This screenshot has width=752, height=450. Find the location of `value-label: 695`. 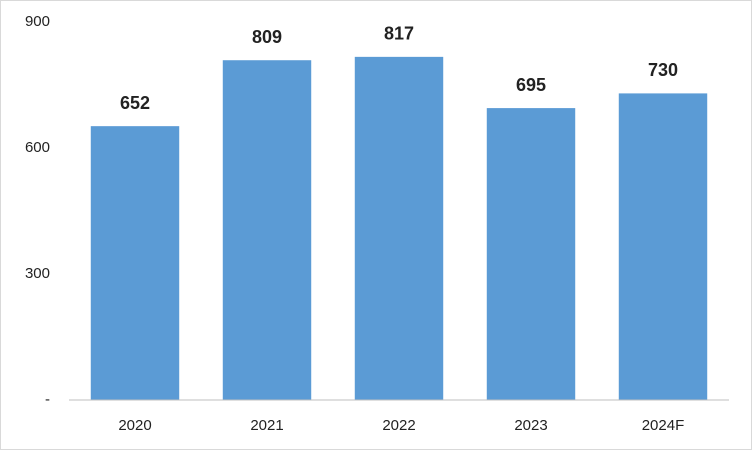

value-label: 695 is located at coordinates (531, 85).